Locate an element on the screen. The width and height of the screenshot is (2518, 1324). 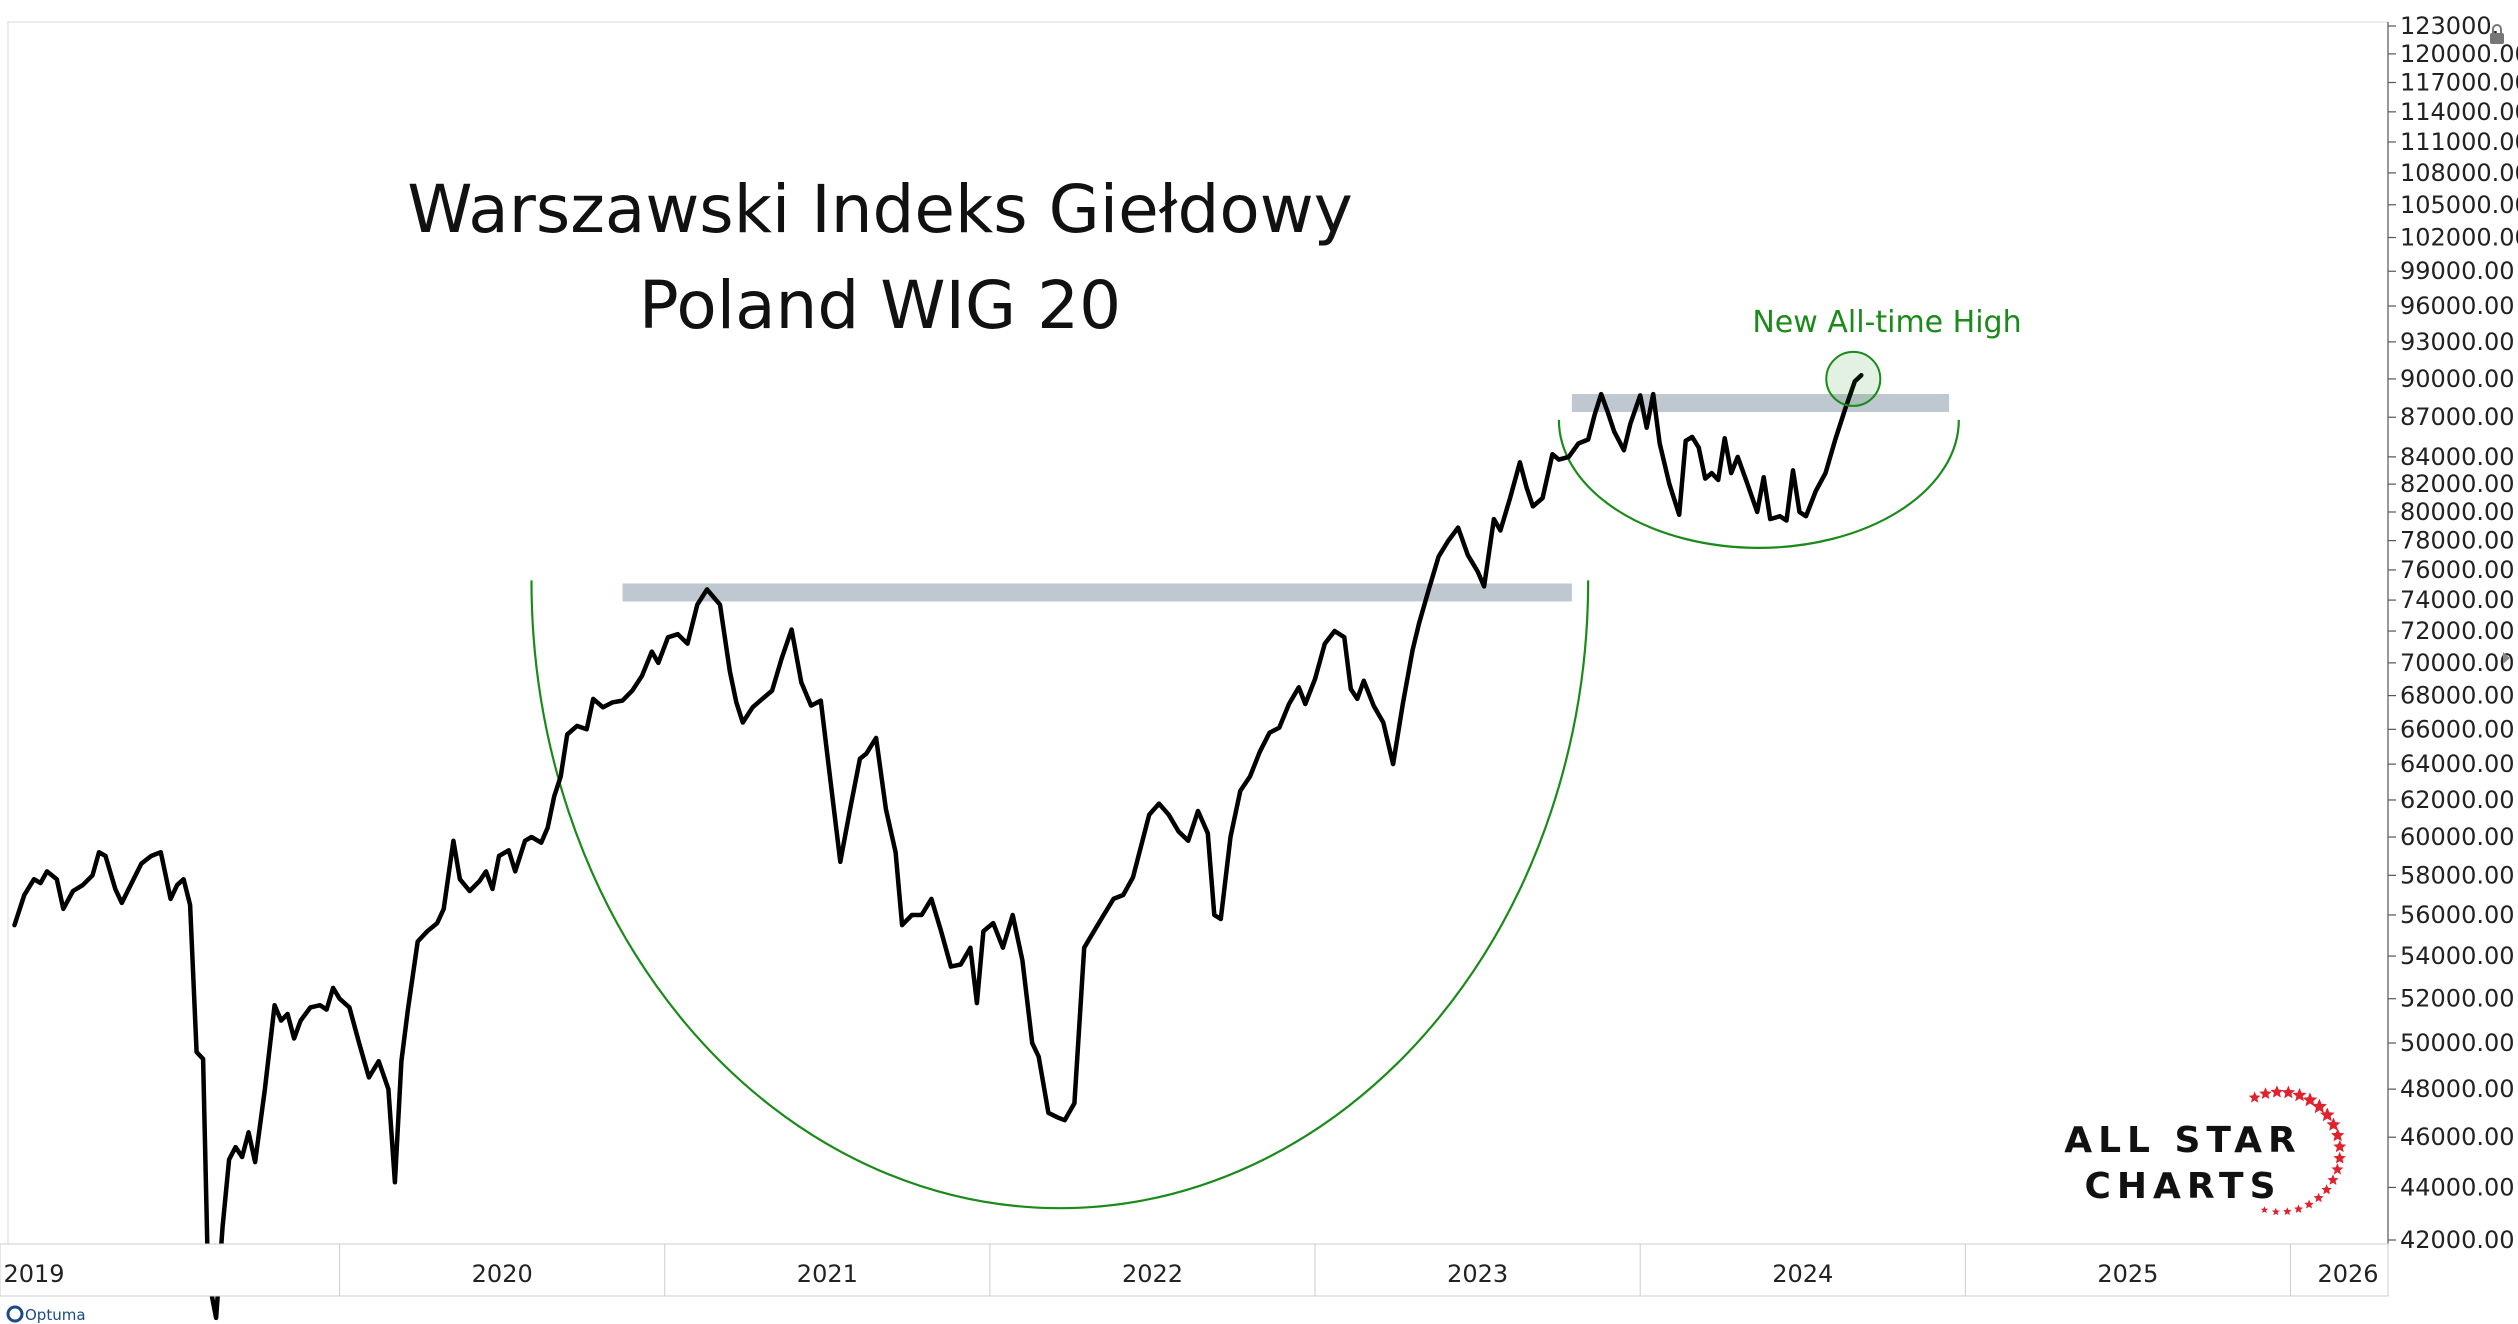
y-tick-label: 60000.00 is located at coordinates (2457, 837).